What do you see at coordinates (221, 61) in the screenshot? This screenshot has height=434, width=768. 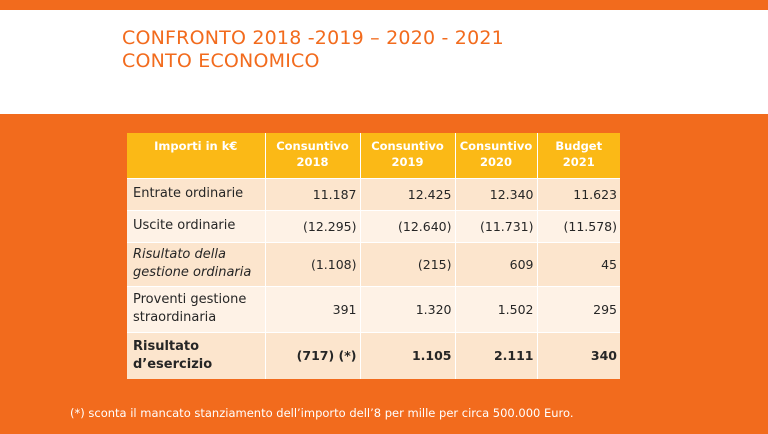 I see `title-line-2: CONTO ECONOMICO` at bounding box center [221, 61].